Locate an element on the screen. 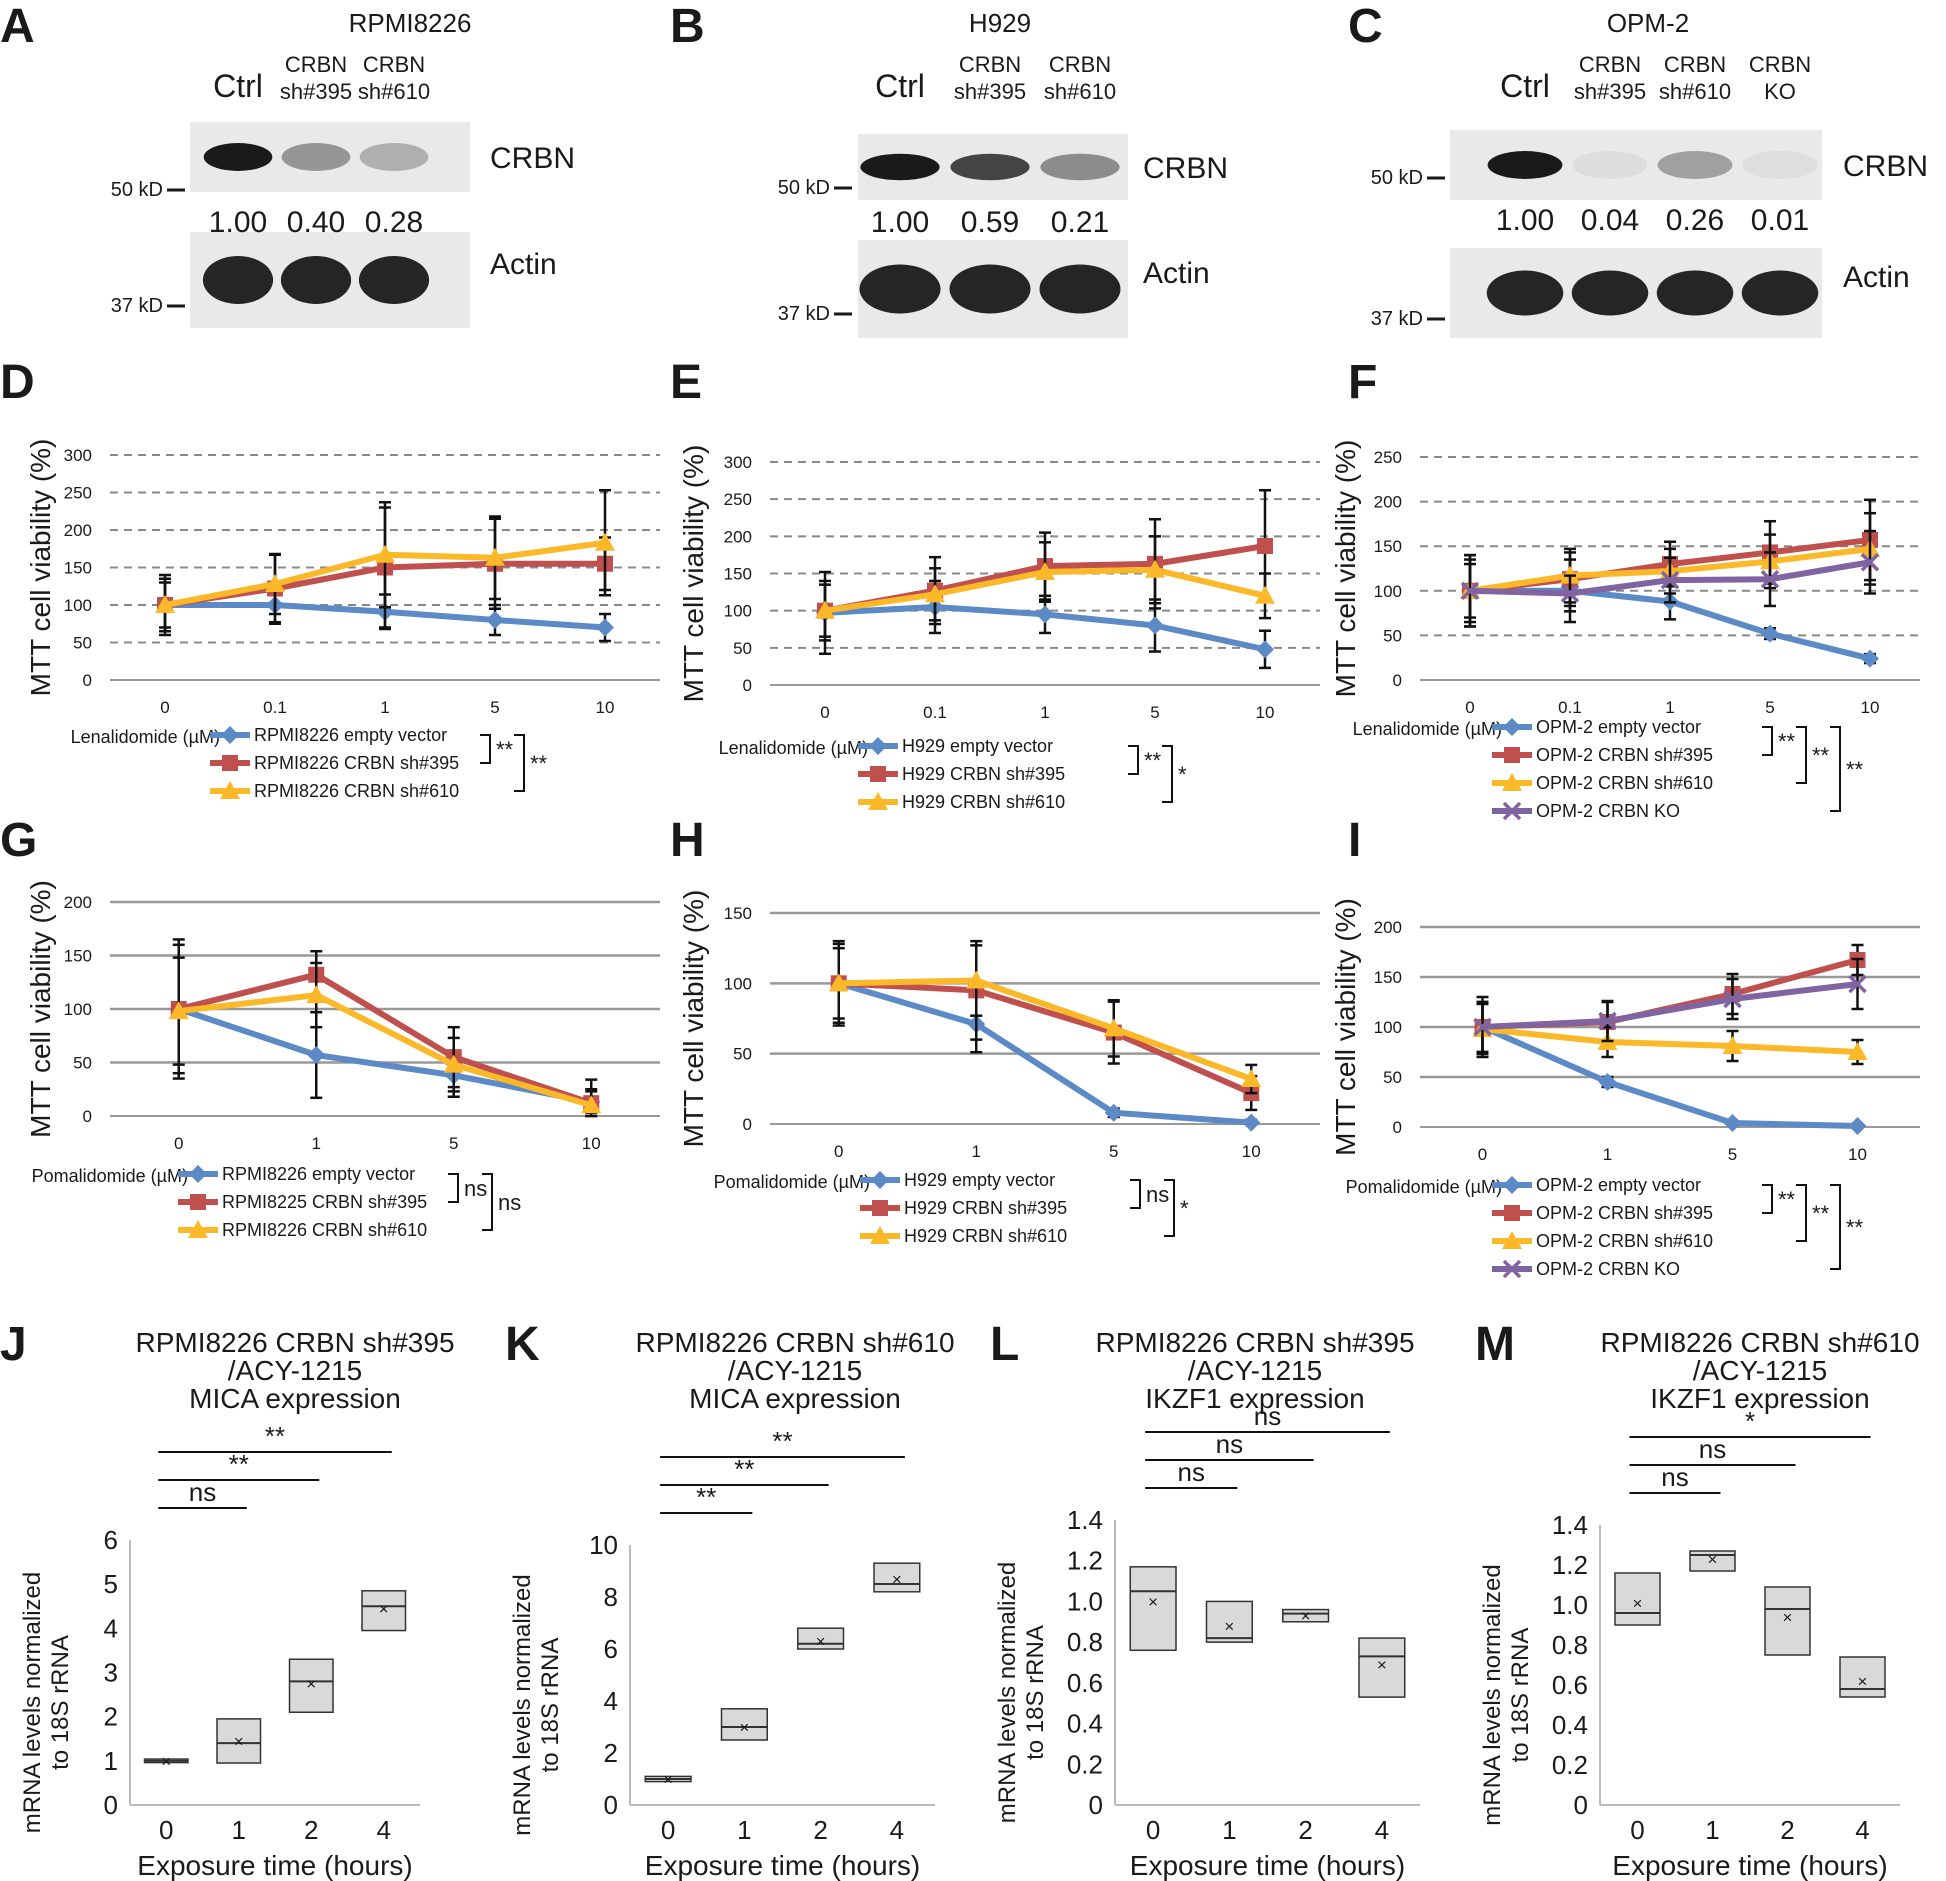 The width and height of the screenshot is (1946, 1881). series-opm-2-empty-vector is located at coordinates (1670, 1065).